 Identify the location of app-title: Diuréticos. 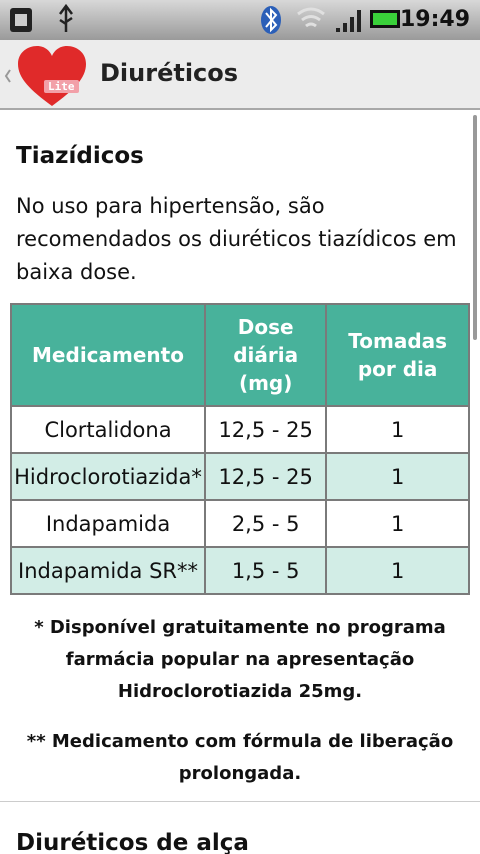
(169, 73).